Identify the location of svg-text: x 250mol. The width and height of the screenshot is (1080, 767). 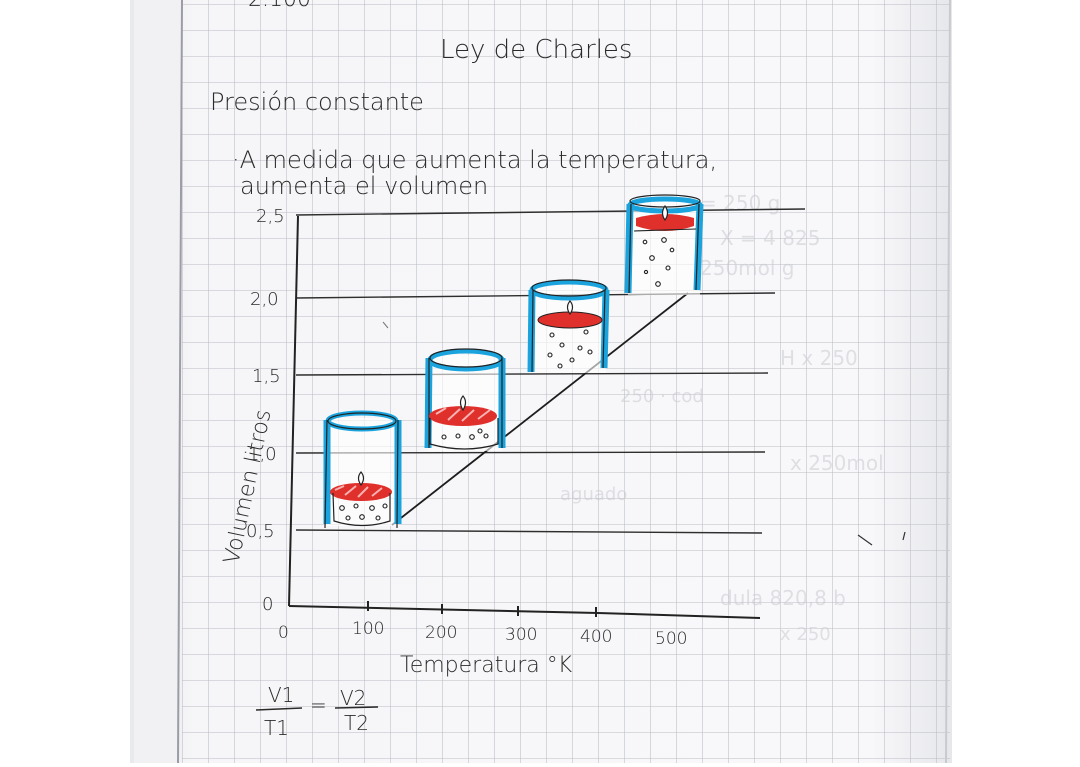
(837, 463).